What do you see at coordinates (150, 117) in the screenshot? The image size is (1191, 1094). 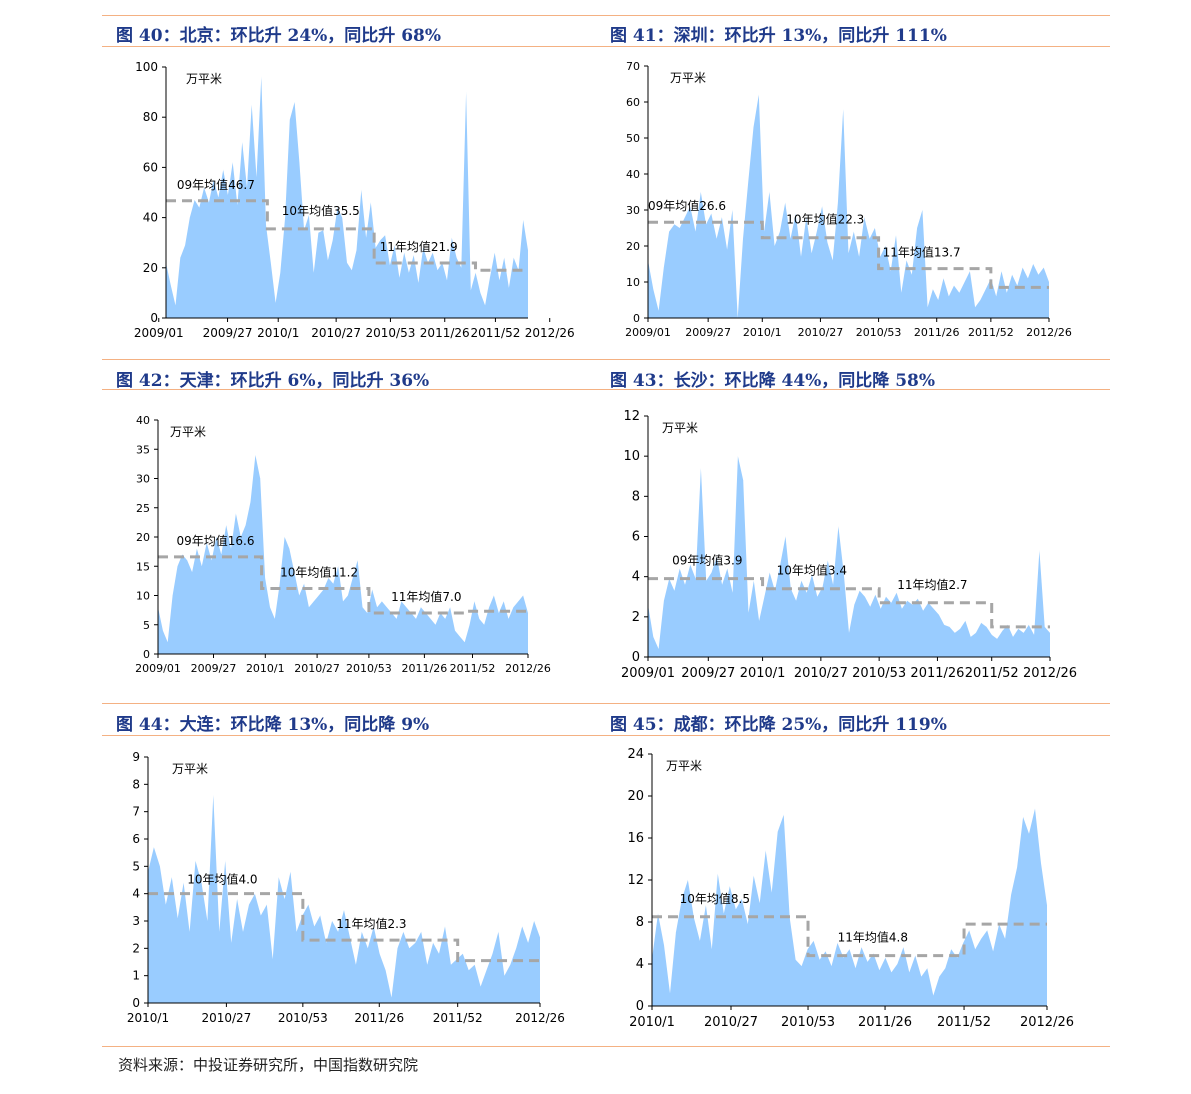 I see `y-tick-label: 80` at bounding box center [150, 117].